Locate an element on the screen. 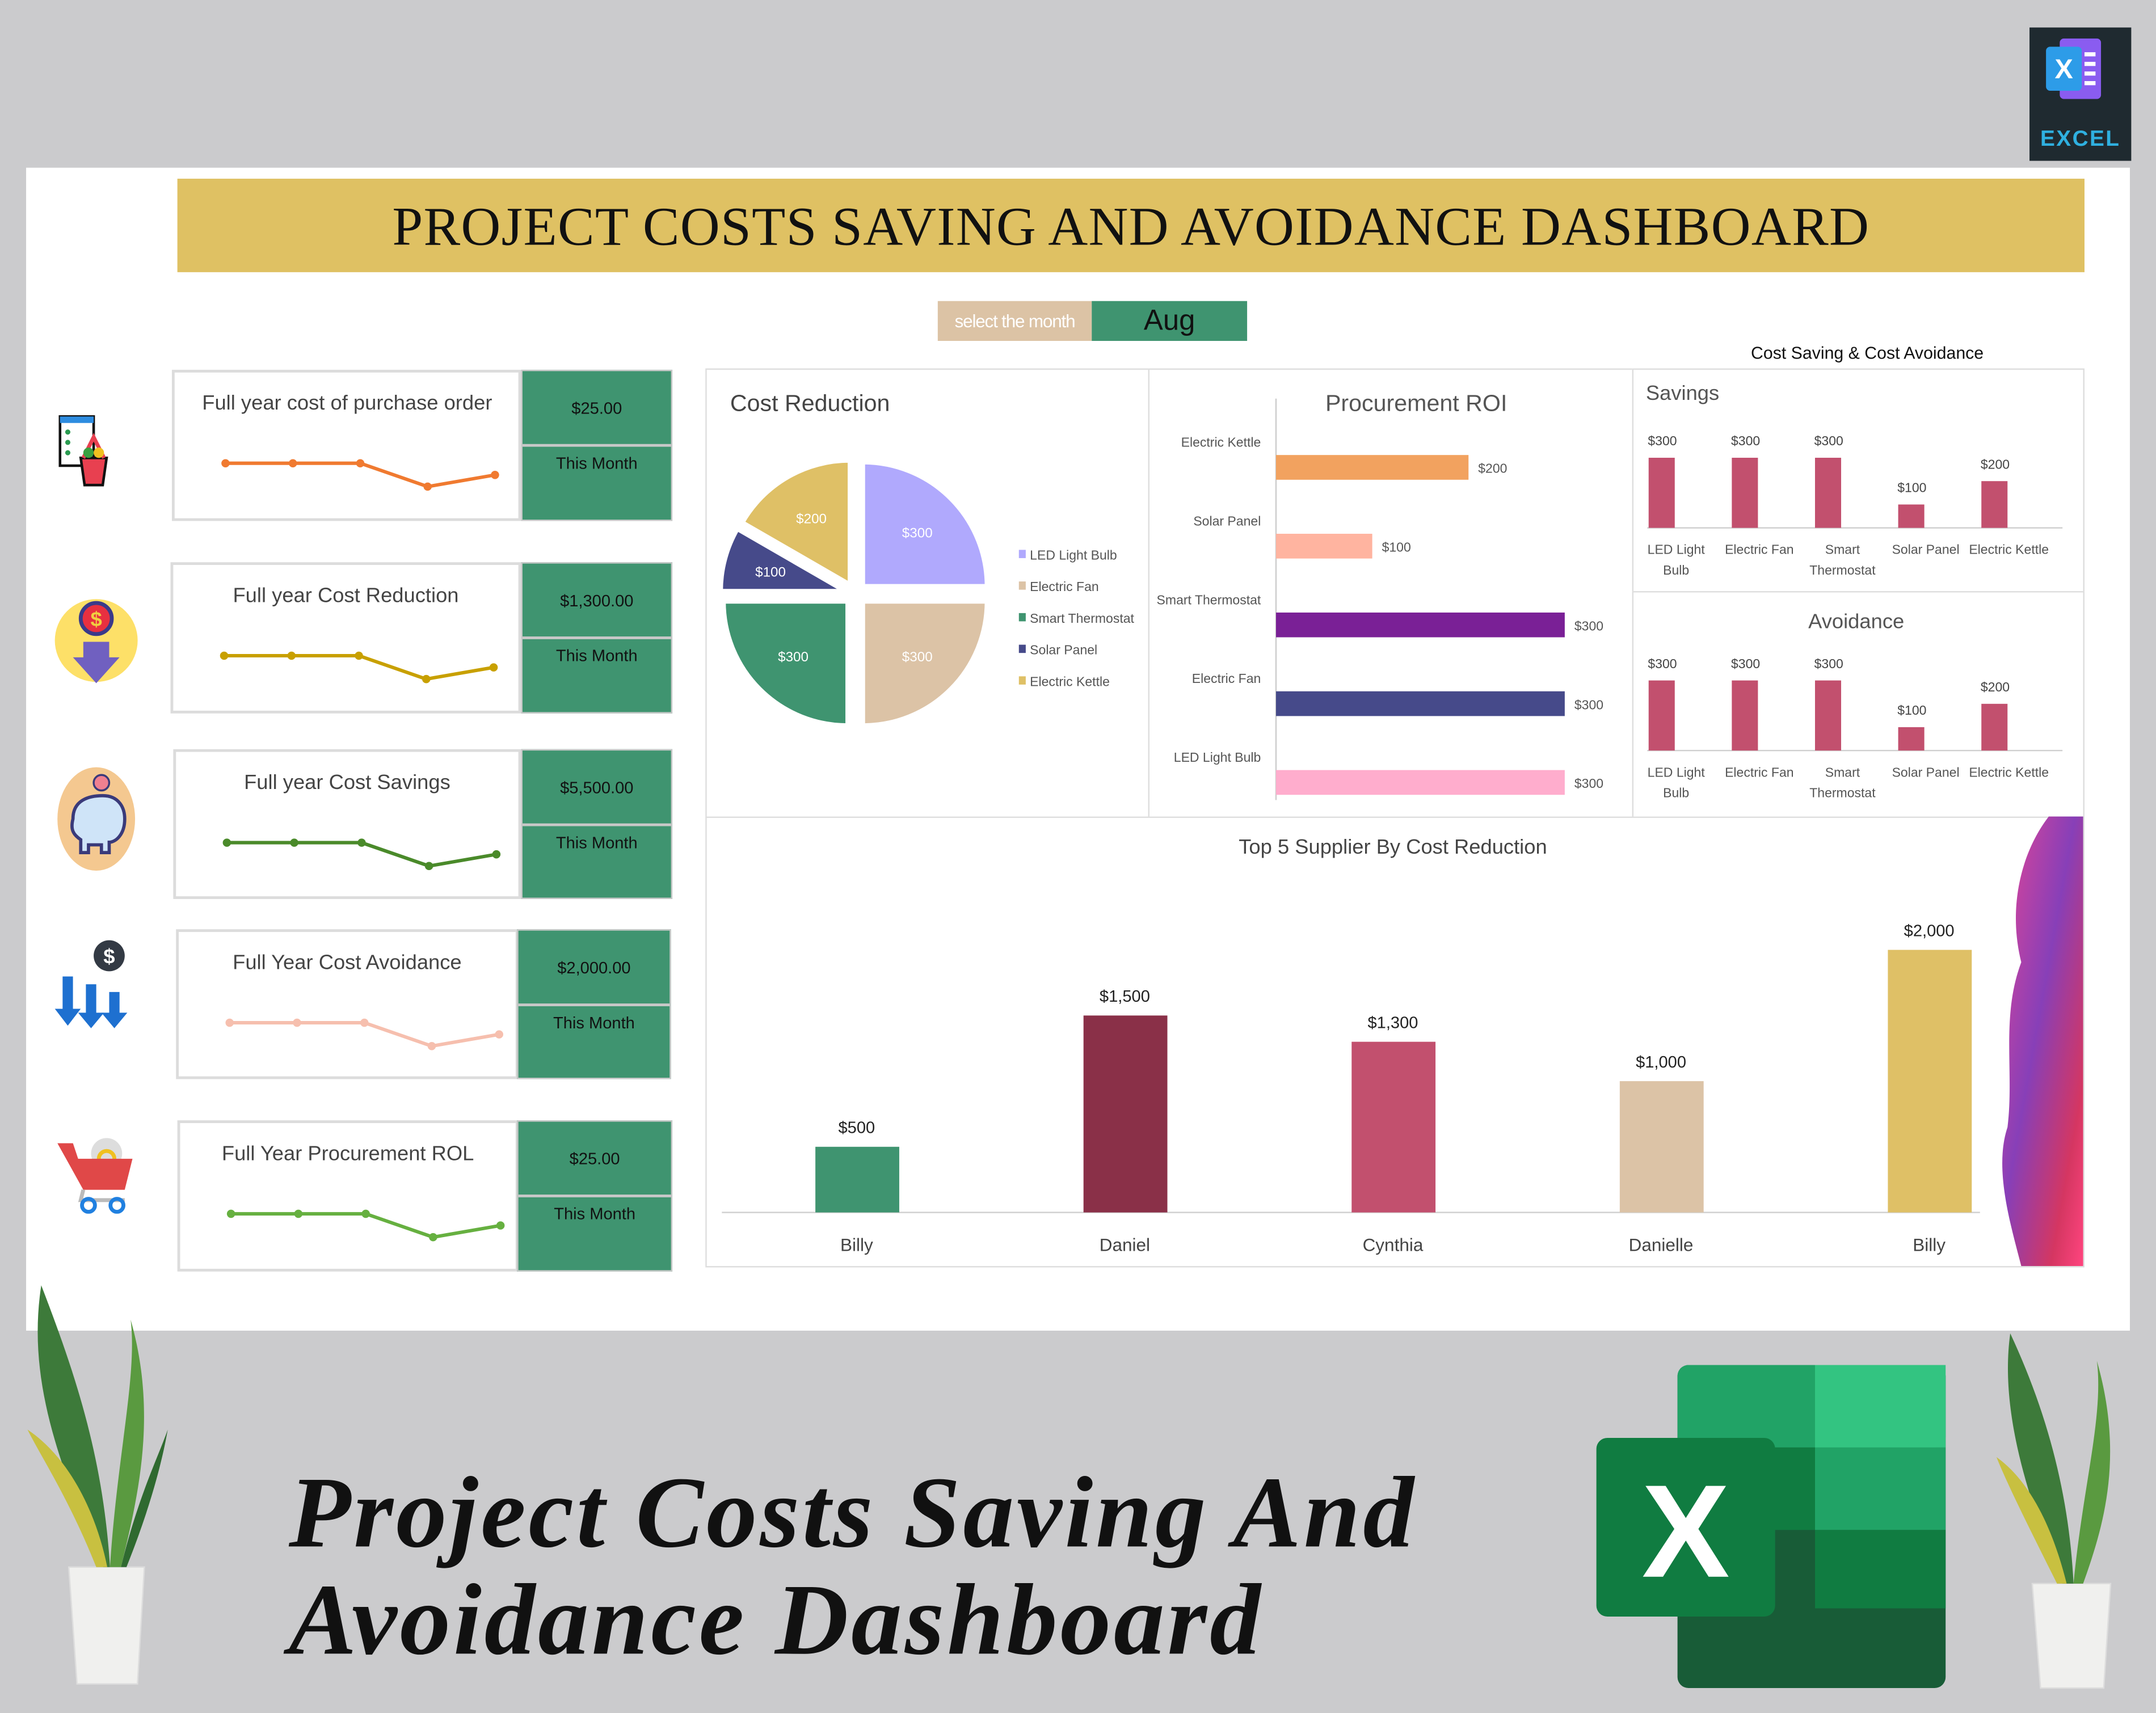  kpi-value: $5,500.00 is located at coordinates (597, 788).